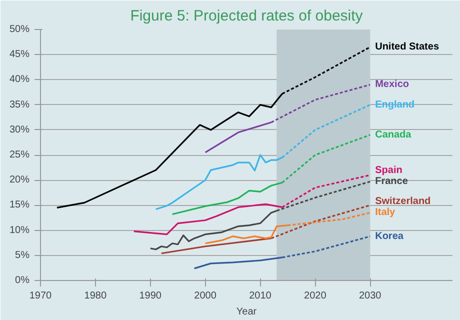  What do you see at coordinates (392, 84) in the screenshot?
I see `series-label: Mexico` at bounding box center [392, 84].